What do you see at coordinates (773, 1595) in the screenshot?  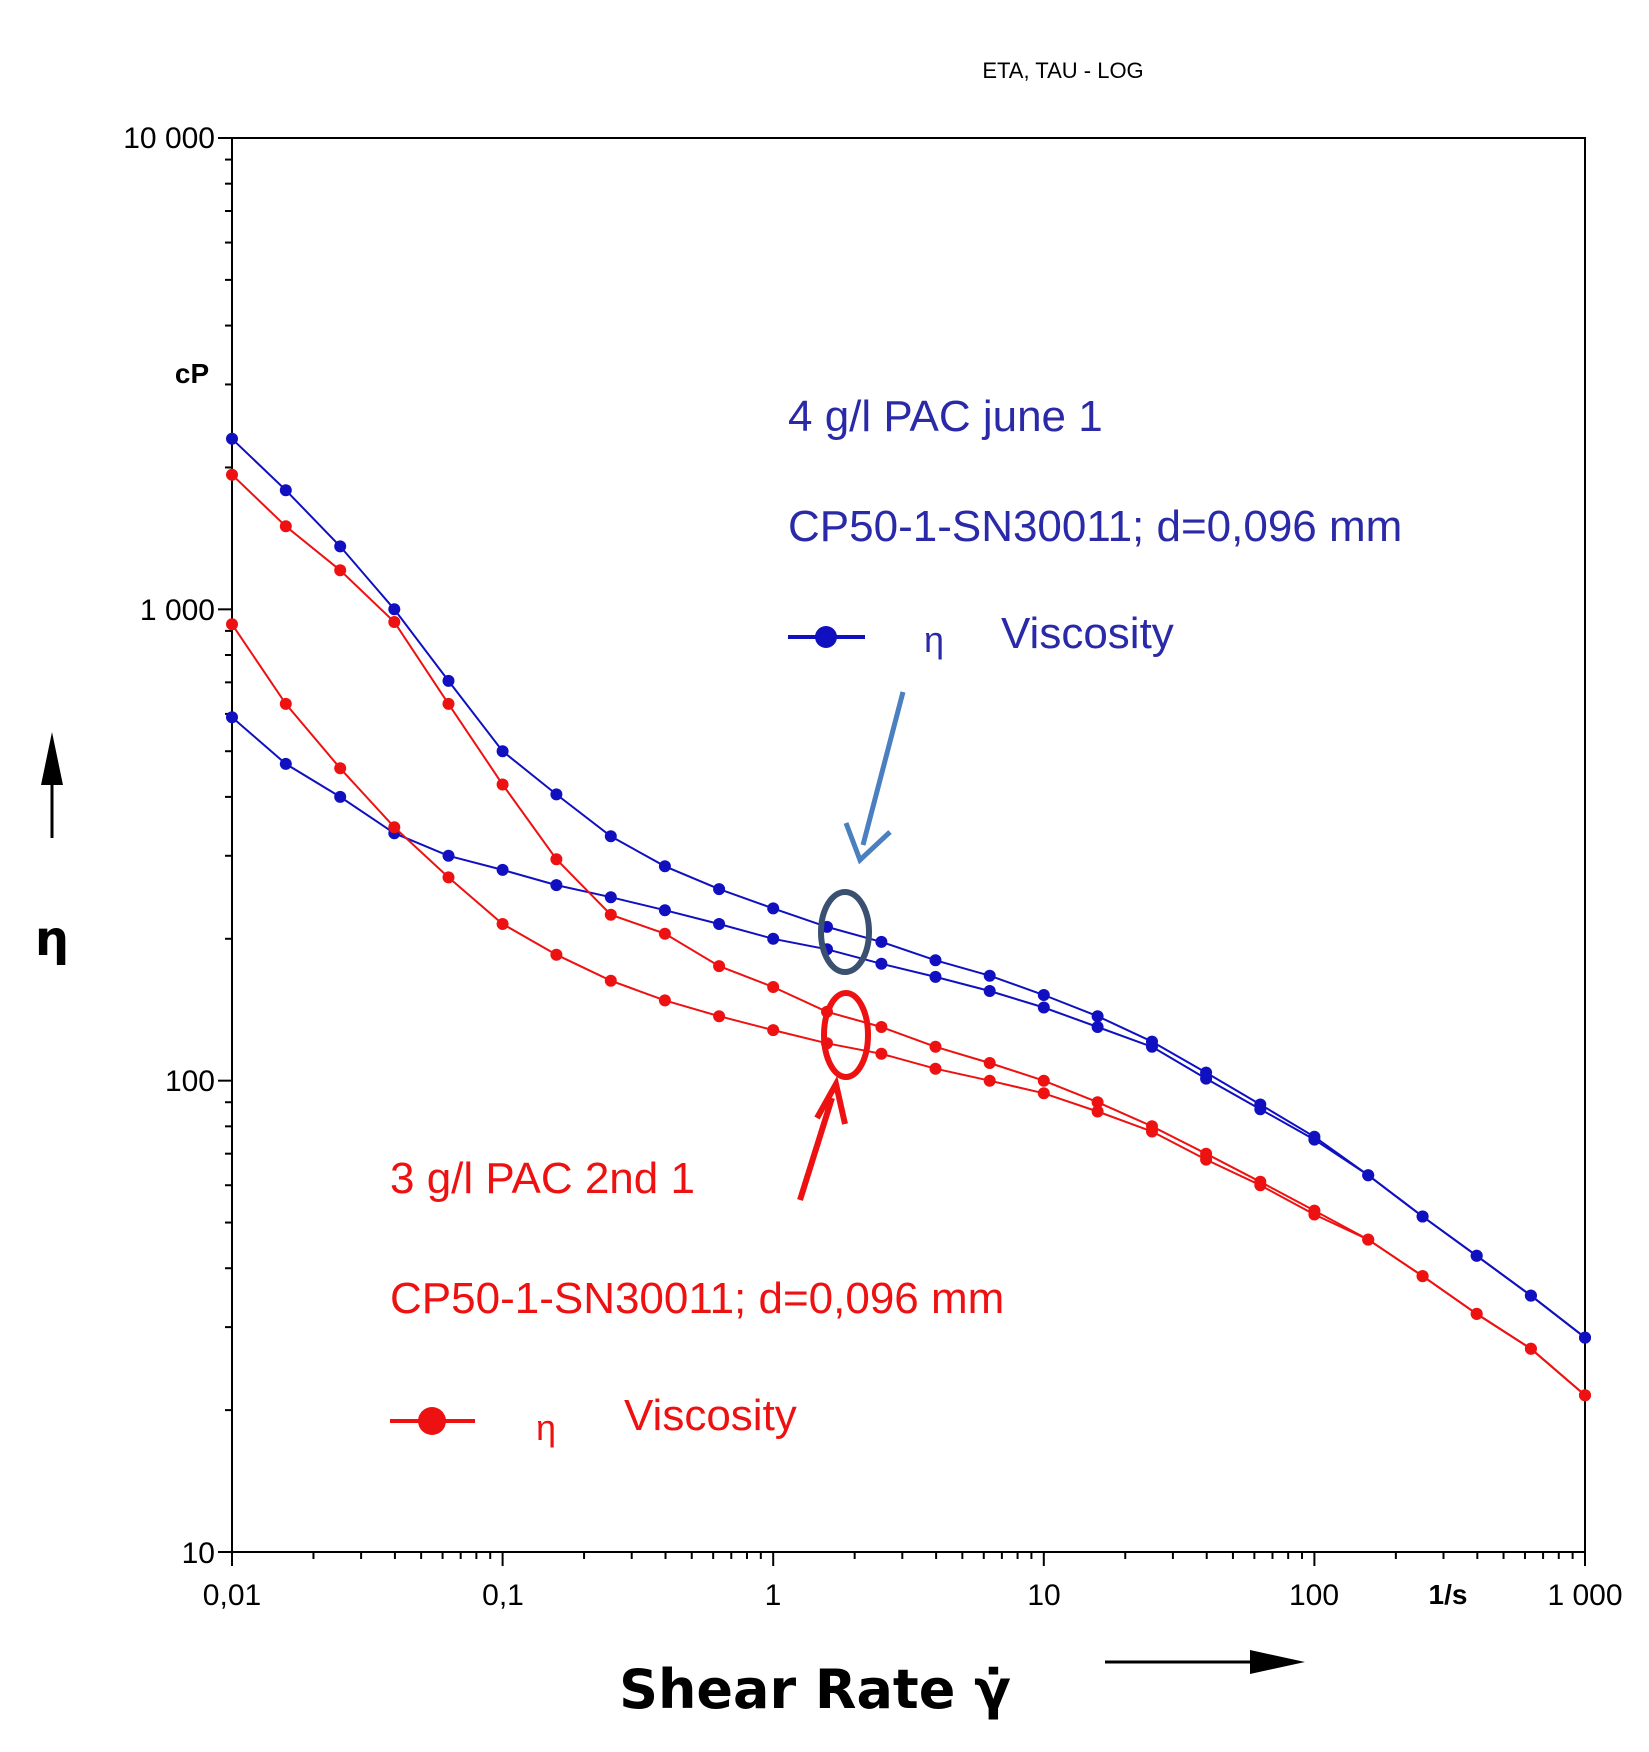 I see `x-tick-label: 1` at bounding box center [773, 1595].